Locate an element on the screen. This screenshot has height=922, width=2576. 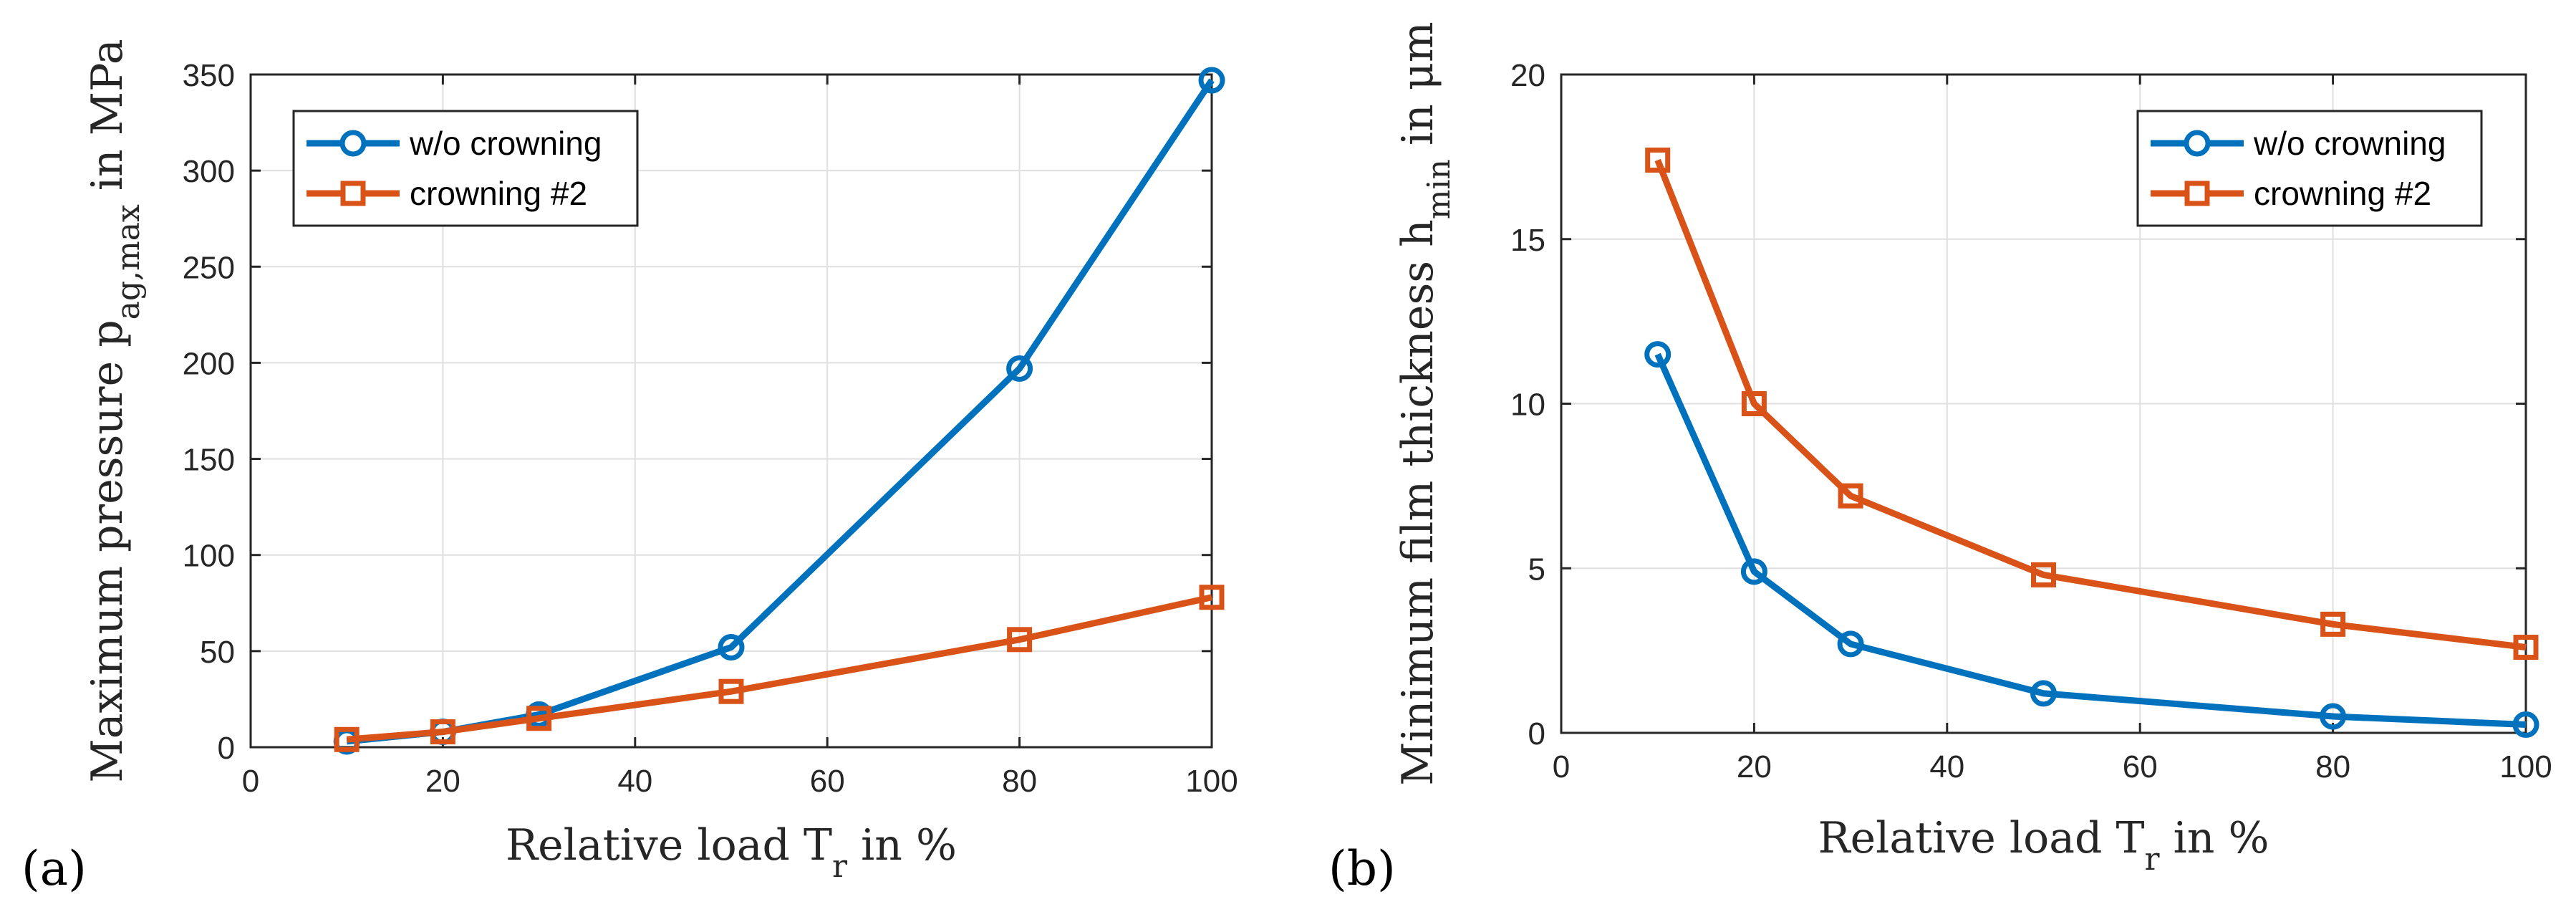
y-tick-label: 50 is located at coordinates (218, 653).